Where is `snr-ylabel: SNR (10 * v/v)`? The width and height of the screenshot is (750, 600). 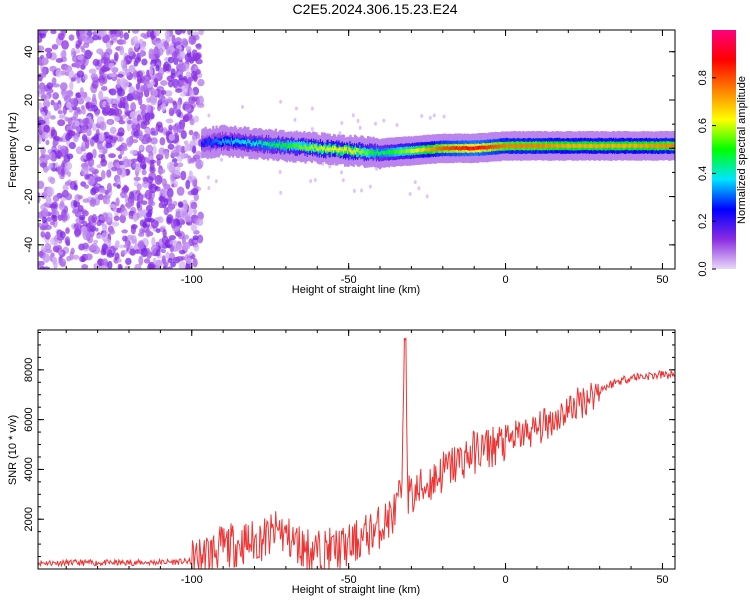
snr-ylabel: SNR (10 * v/v) is located at coordinates (13, 450).